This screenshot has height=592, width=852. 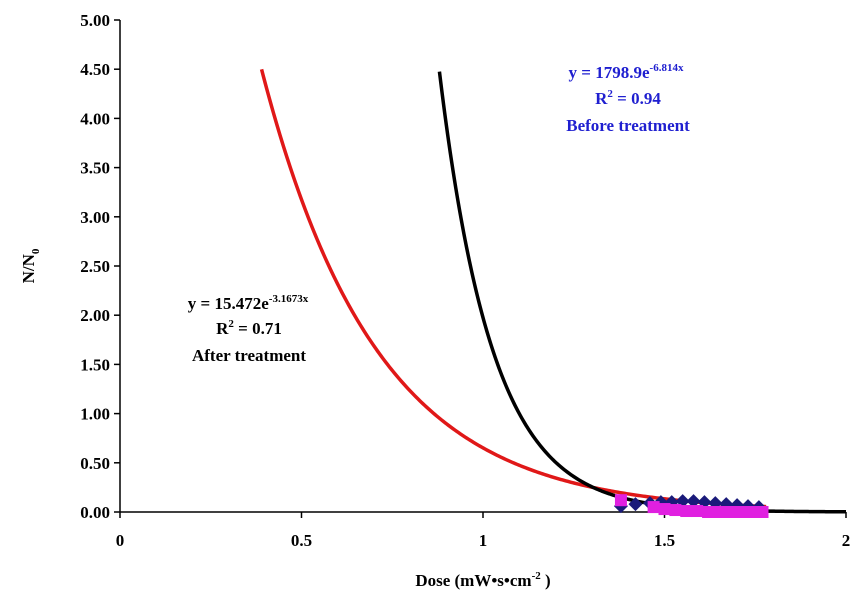 I want to click on y-tick-label: 4.50, so click(x=95, y=69).